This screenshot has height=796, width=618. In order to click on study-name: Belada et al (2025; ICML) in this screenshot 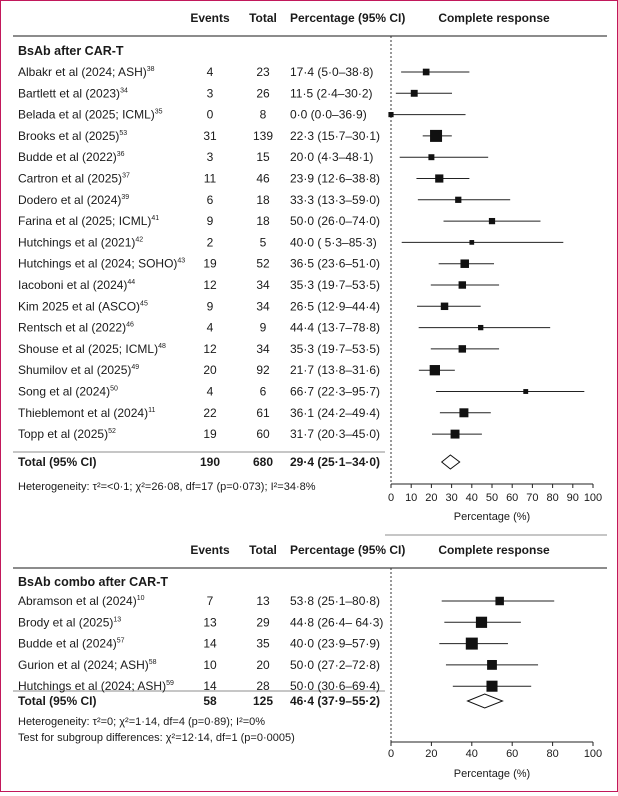, I will do `click(86, 115)`.